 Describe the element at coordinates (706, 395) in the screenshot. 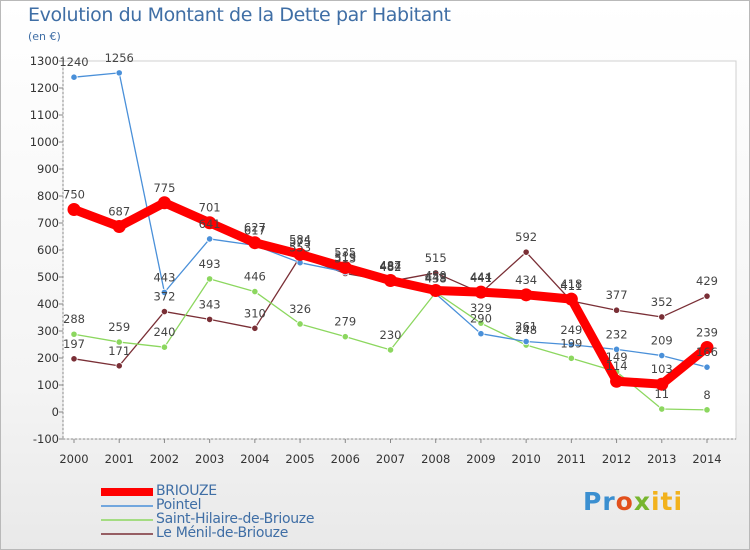

I see `data-label: 8` at that location.